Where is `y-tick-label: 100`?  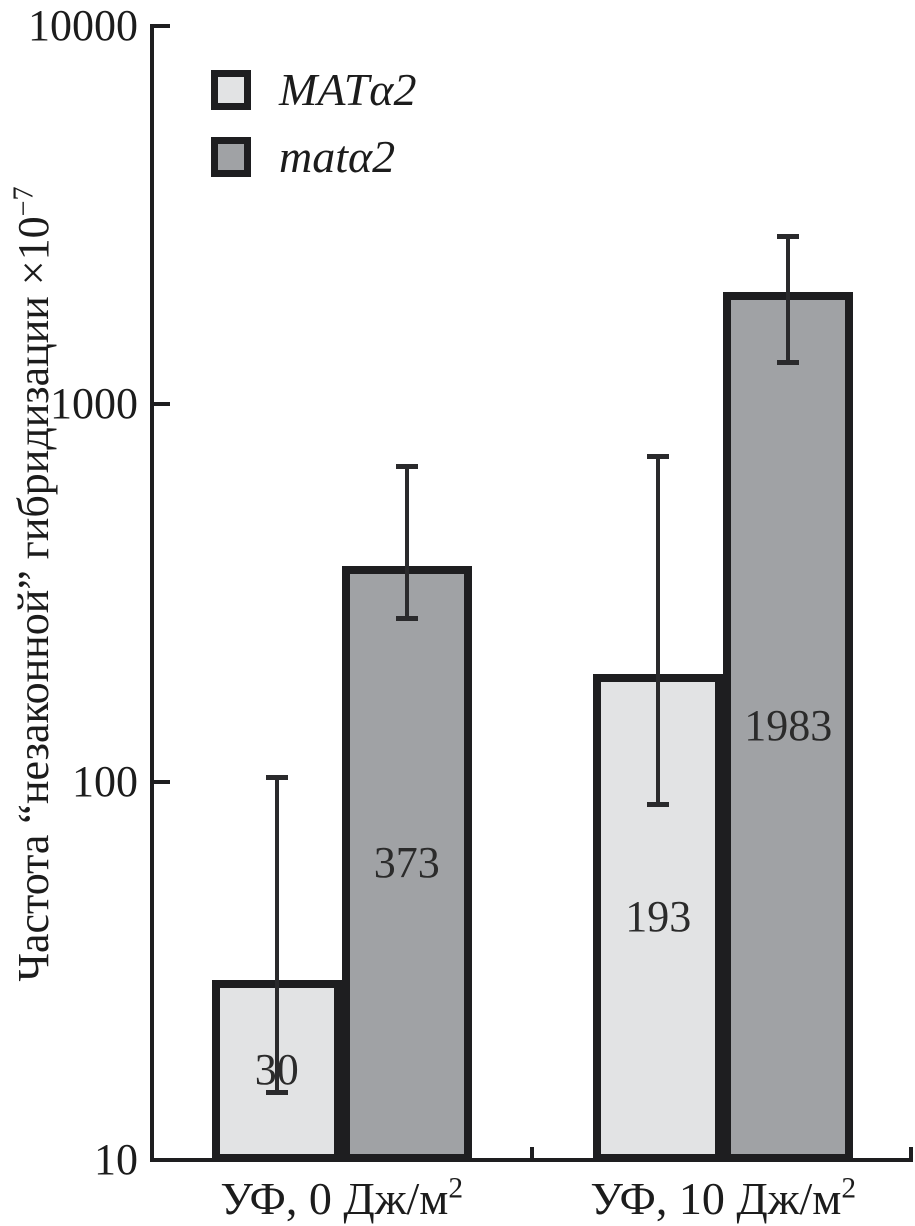
y-tick-label: 100 is located at coordinates (105, 781).